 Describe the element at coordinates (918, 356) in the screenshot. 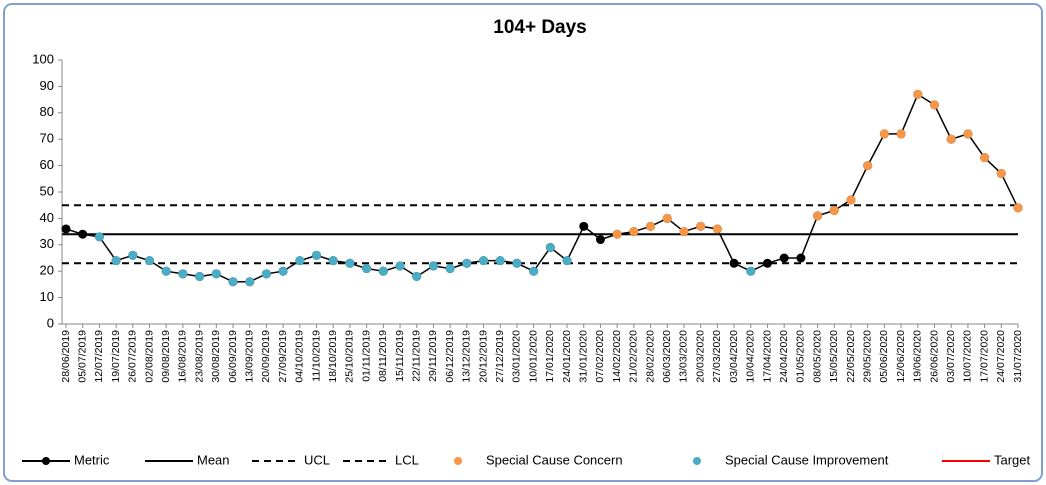

I see `x-tick-label: 19/06/2020` at that location.